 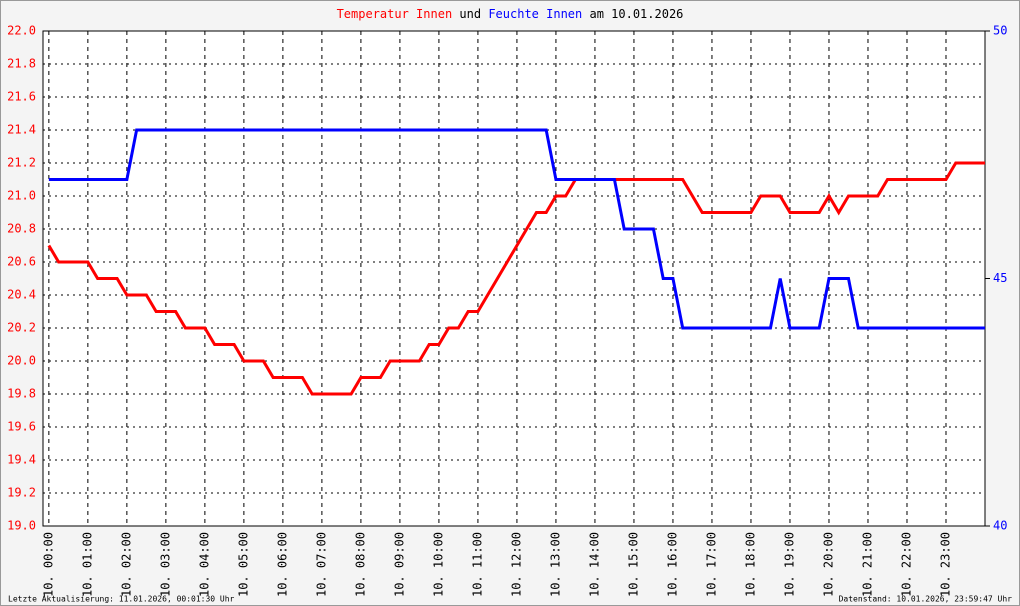 What do you see at coordinates (243, 564) in the screenshot?
I see `x-tick-label: 10. 05:00` at bounding box center [243, 564].